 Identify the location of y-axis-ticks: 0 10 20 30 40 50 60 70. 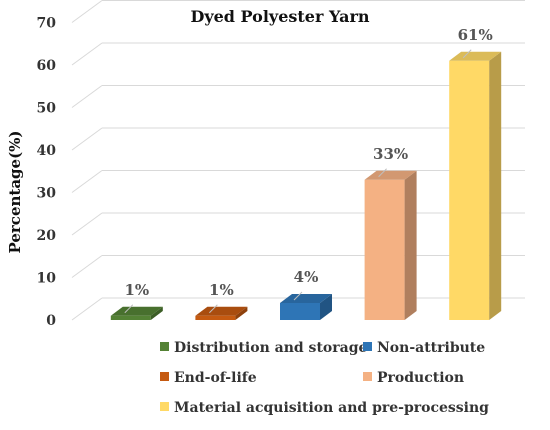
(47, 173).